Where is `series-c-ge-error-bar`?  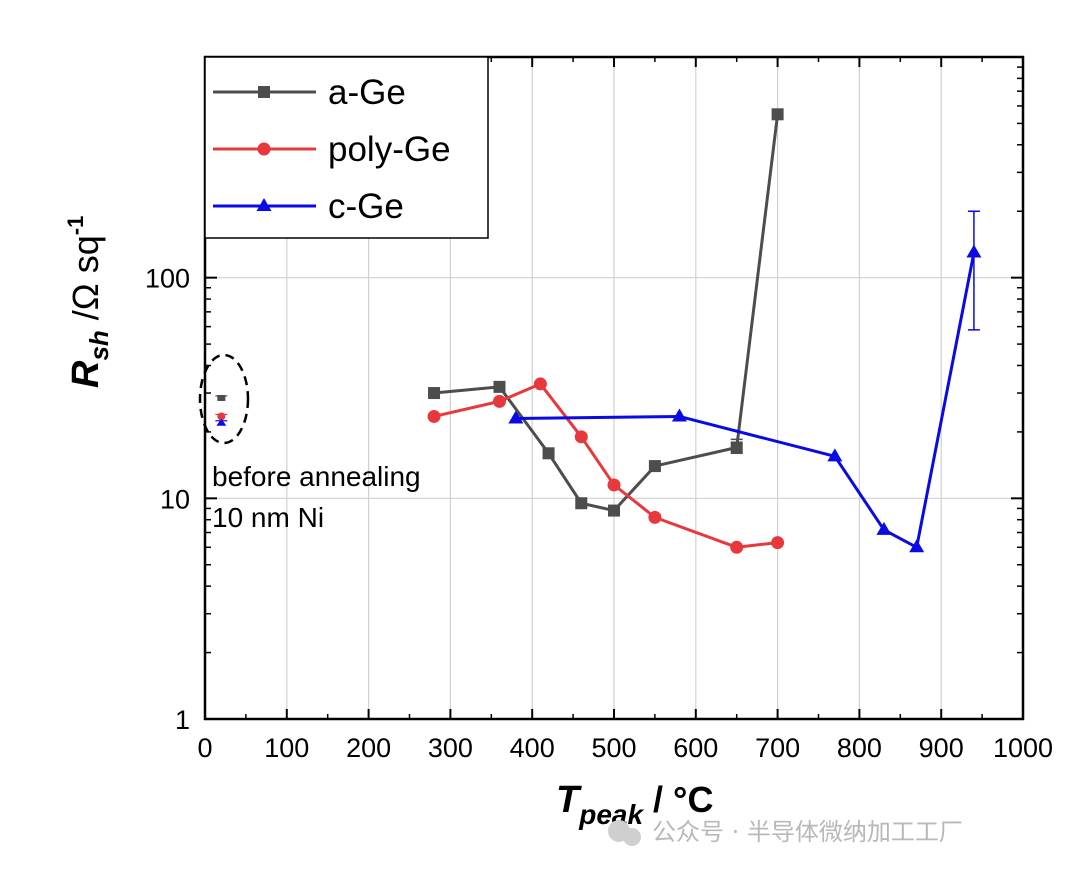 series-c-ge-error-bar is located at coordinates (973, 270).